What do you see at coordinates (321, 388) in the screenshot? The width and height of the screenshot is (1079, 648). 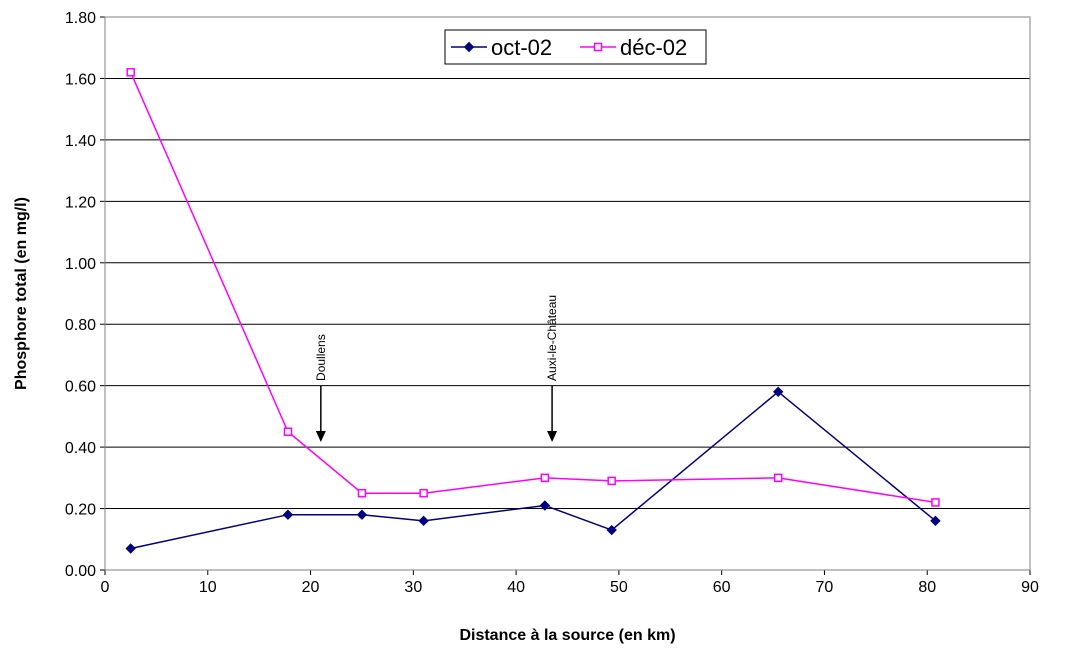 I see `annotation: Doullens` at bounding box center [321, 388].